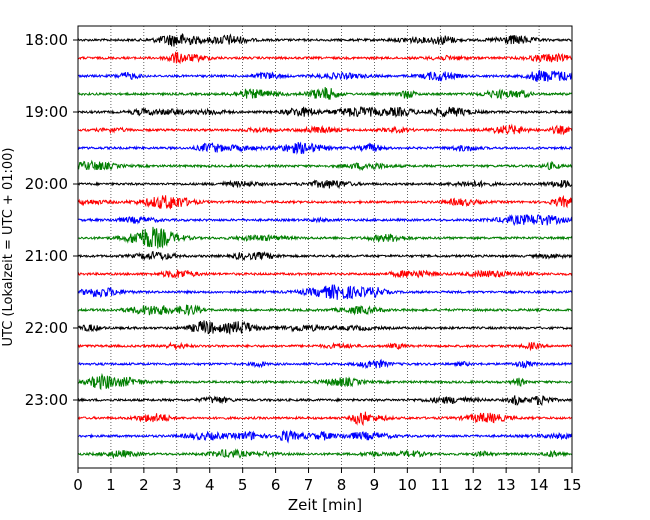 This screenshot has width=650, height=520. What do you see at coordinates (571, 485) in the screenshot?
I see `x-tick-label: 15` at bounding box center [571, 485].